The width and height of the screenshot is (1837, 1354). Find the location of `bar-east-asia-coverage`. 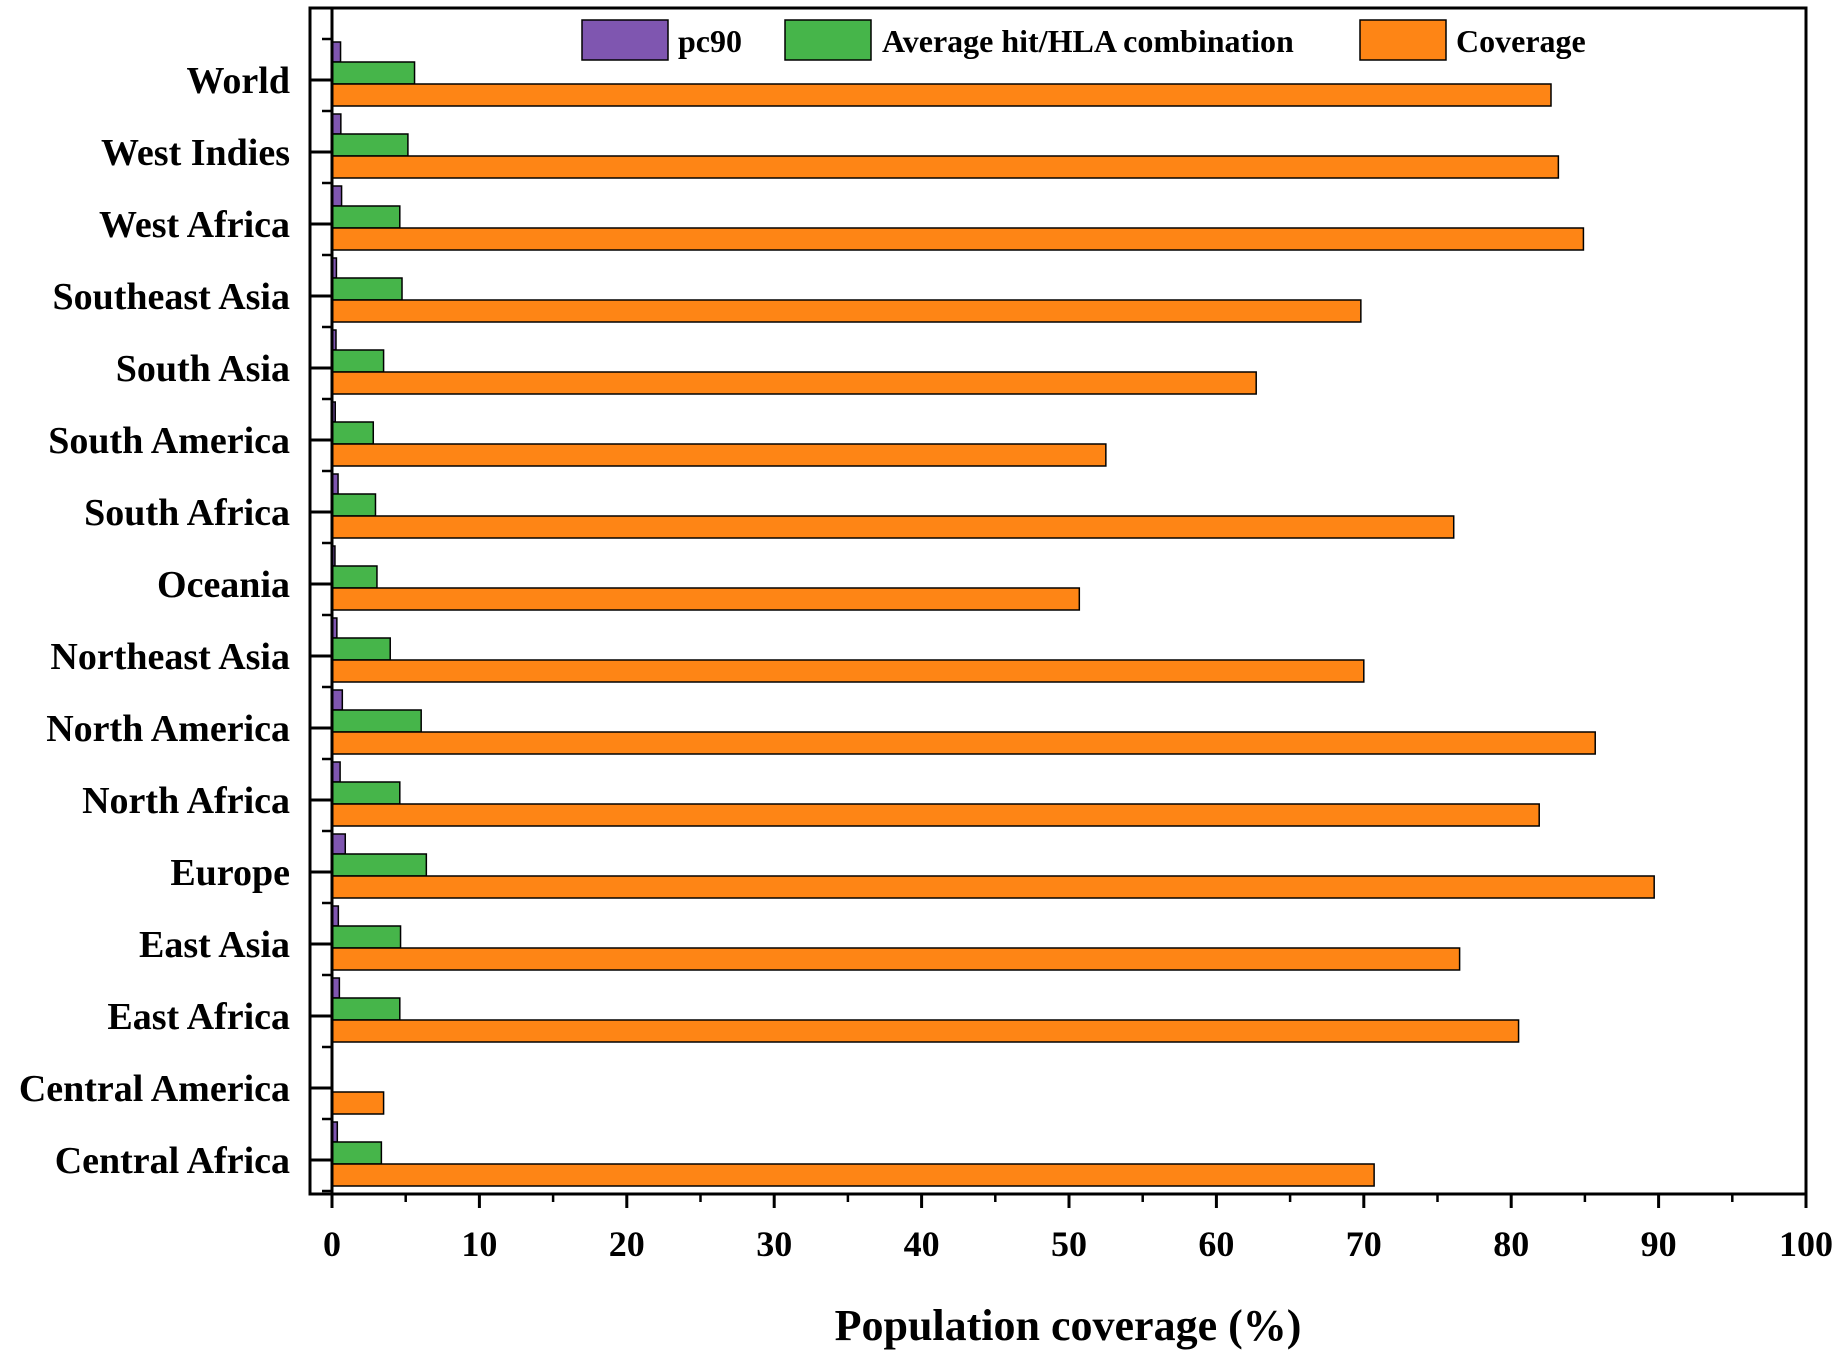

bar-east-asia-coverage is located at coordinates (896, 959).